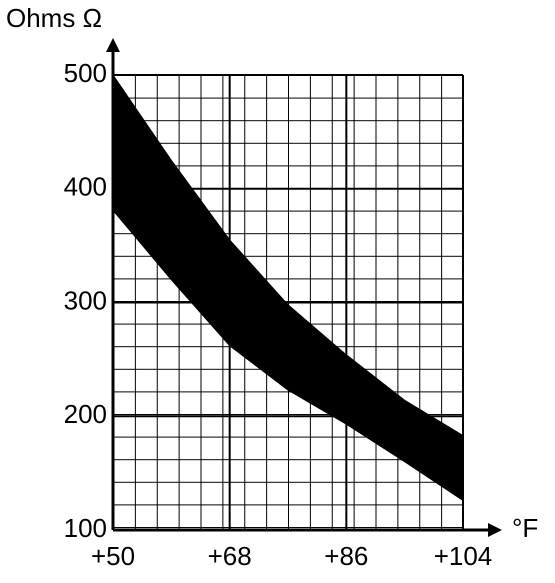 The height and width of the screenshot is (583, 555). I want to click on y-tick-label: 400, so click(85, 187).